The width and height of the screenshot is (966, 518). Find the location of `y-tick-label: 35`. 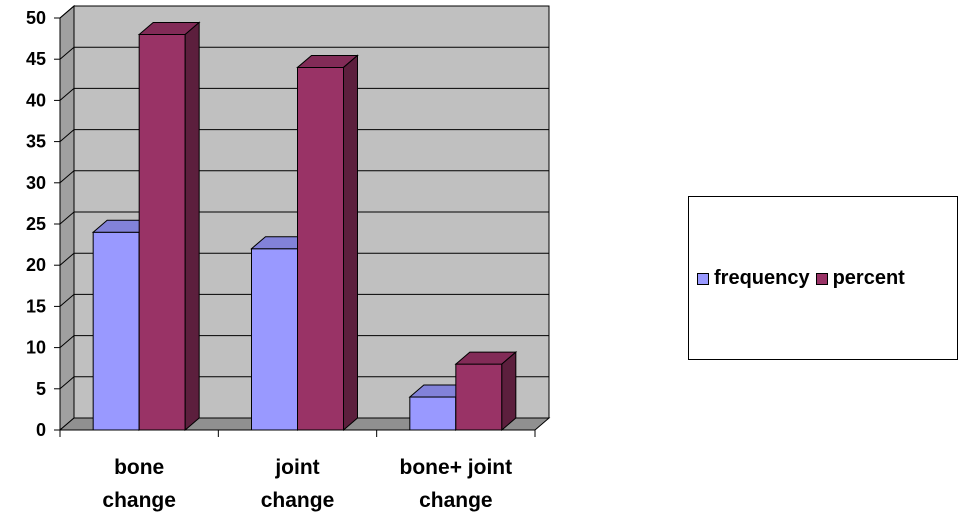

y-tick-label: 35 is located at coordinates (36, 142).